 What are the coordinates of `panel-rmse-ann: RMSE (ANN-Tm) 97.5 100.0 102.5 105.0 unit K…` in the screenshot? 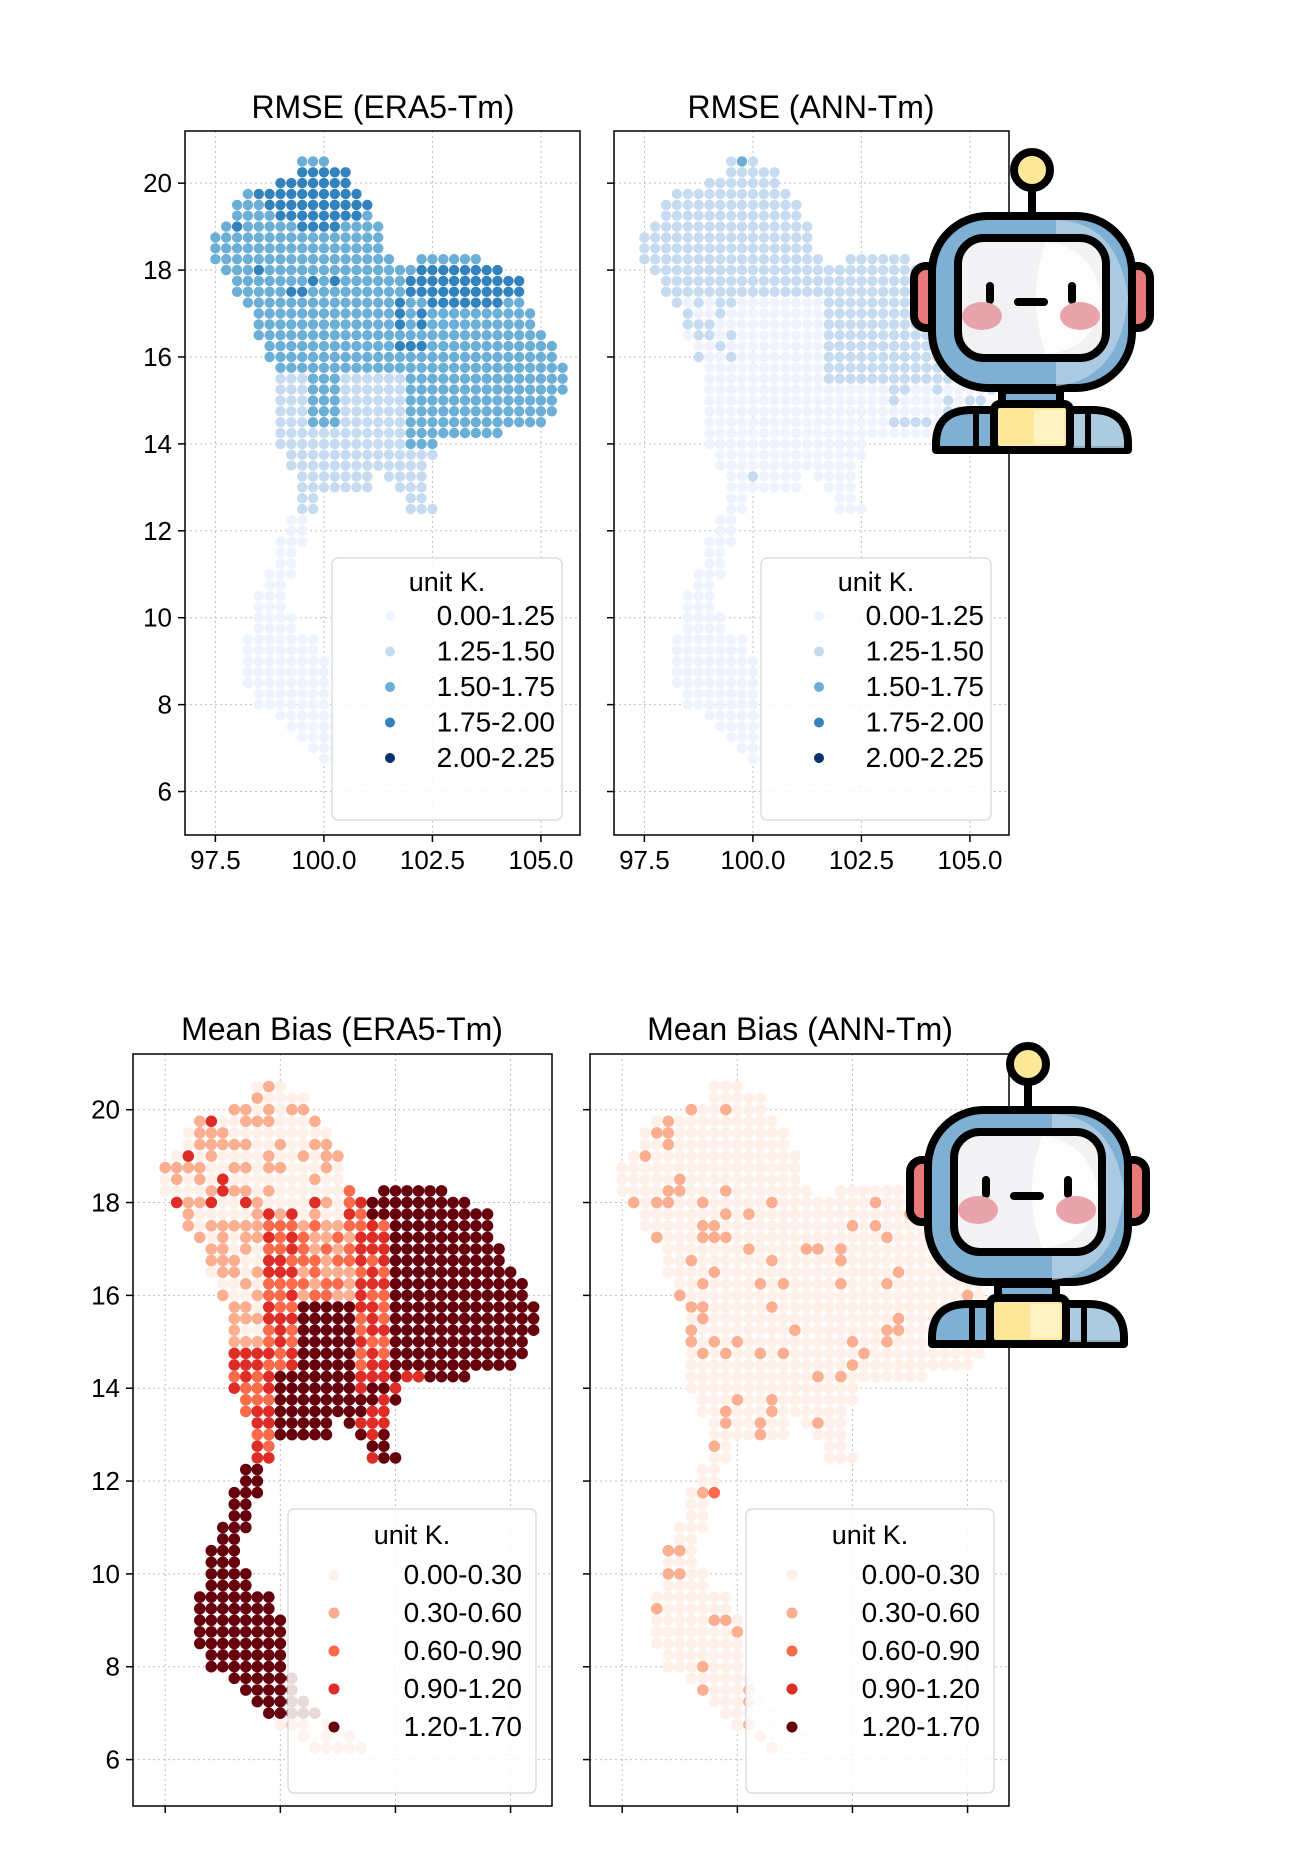 It's located at (808, 482).